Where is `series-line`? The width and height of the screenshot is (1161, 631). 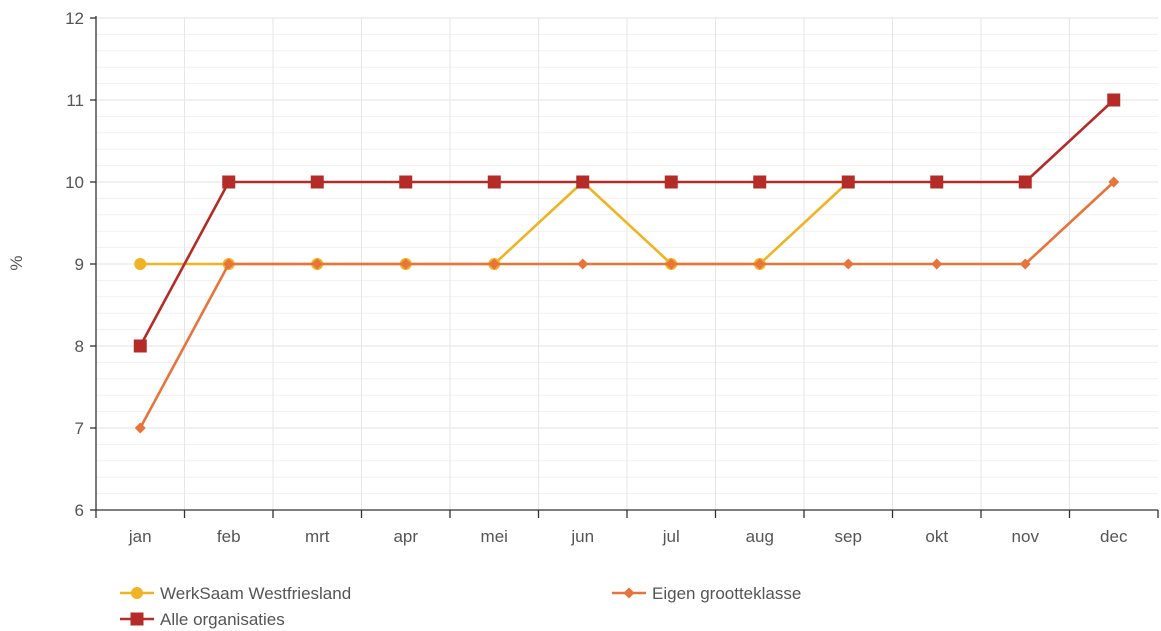
series-line is located at coordinates (495, 223).